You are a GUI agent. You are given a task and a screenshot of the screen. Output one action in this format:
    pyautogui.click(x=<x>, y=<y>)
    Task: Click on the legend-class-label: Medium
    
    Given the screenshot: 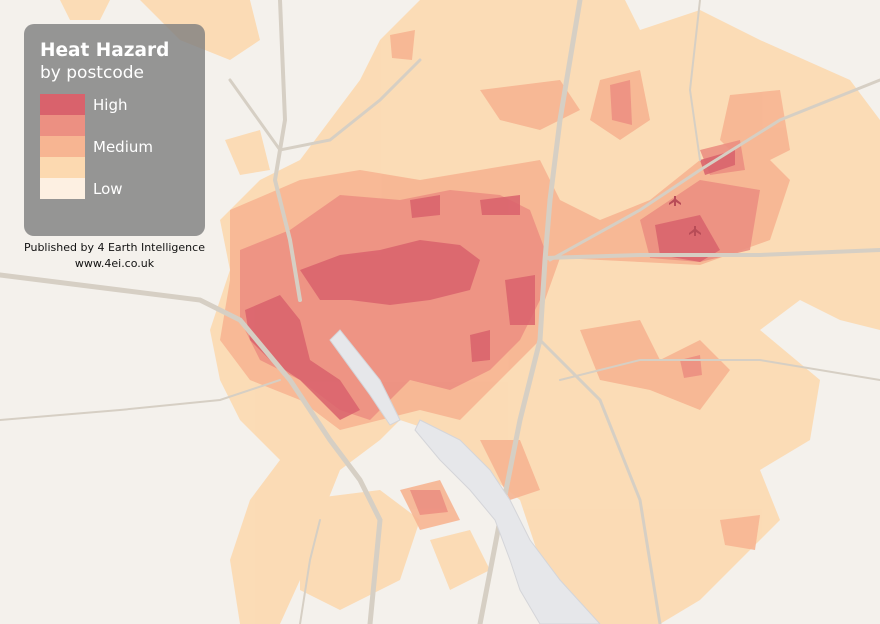 What is the action you would take?
    pyautogui.click(x=123, y=146)
    